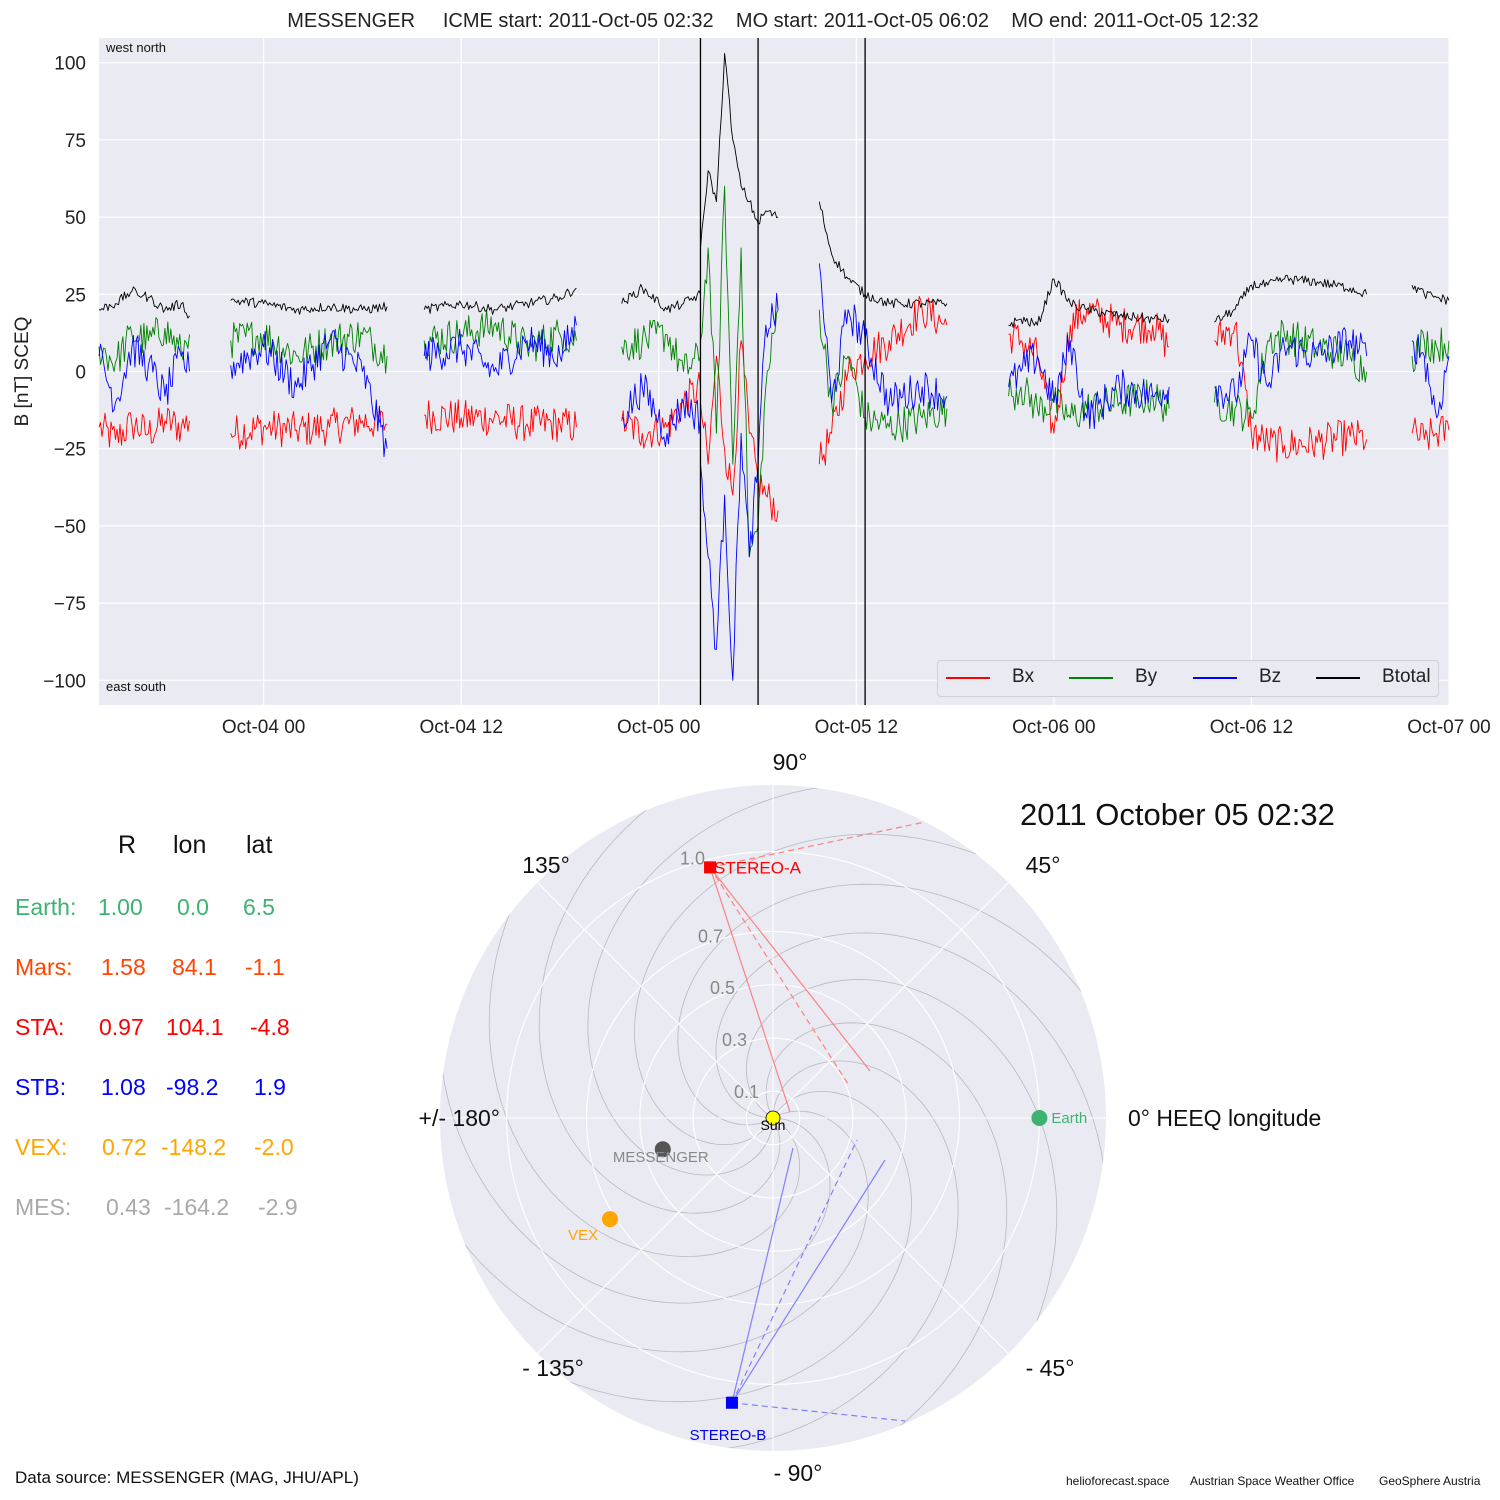 This screenshot has height=1500, width=1500. What do you see at coordinates (1215, 678) in the screenshot?
I see `legend-swatch-bz` at bounding box center [1215, 678].